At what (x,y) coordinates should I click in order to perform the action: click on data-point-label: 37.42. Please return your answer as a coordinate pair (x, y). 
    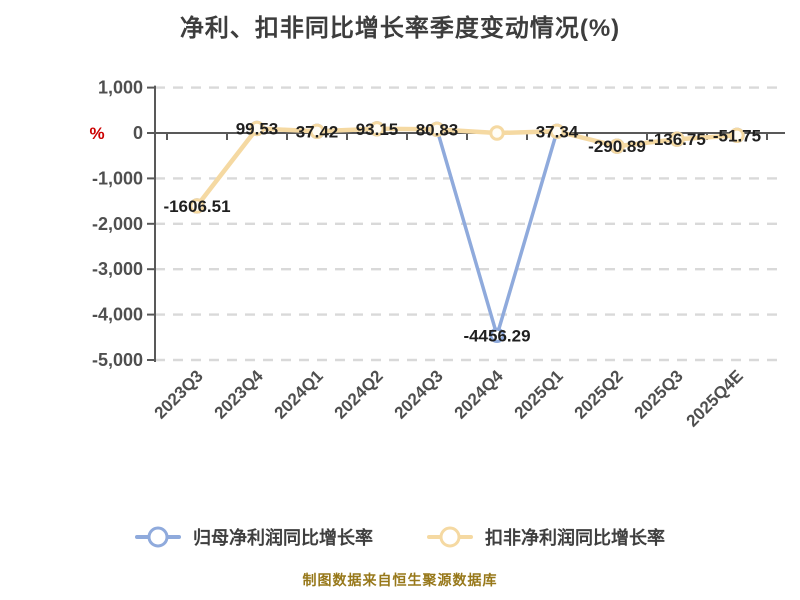
    Looking at the image, I should click on (317, 131).